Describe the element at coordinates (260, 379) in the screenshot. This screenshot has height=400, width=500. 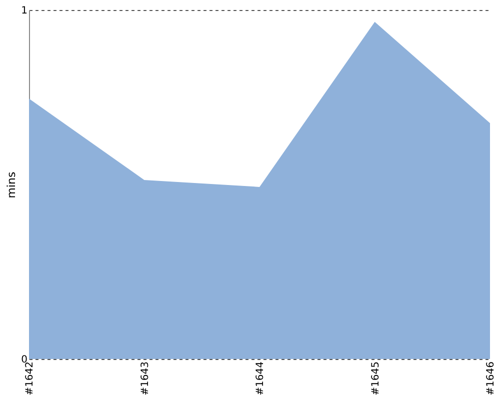
I see `x-tick-label: #1644` at that location.